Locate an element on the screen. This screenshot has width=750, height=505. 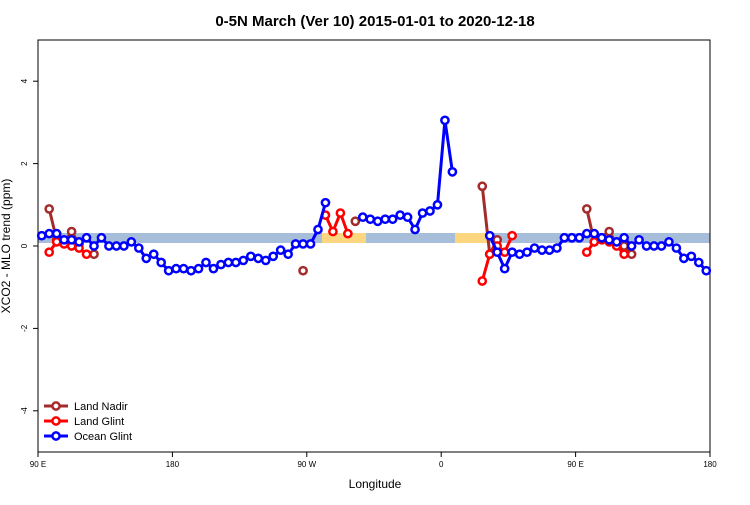
series-line is located at coordinates (337, 222).